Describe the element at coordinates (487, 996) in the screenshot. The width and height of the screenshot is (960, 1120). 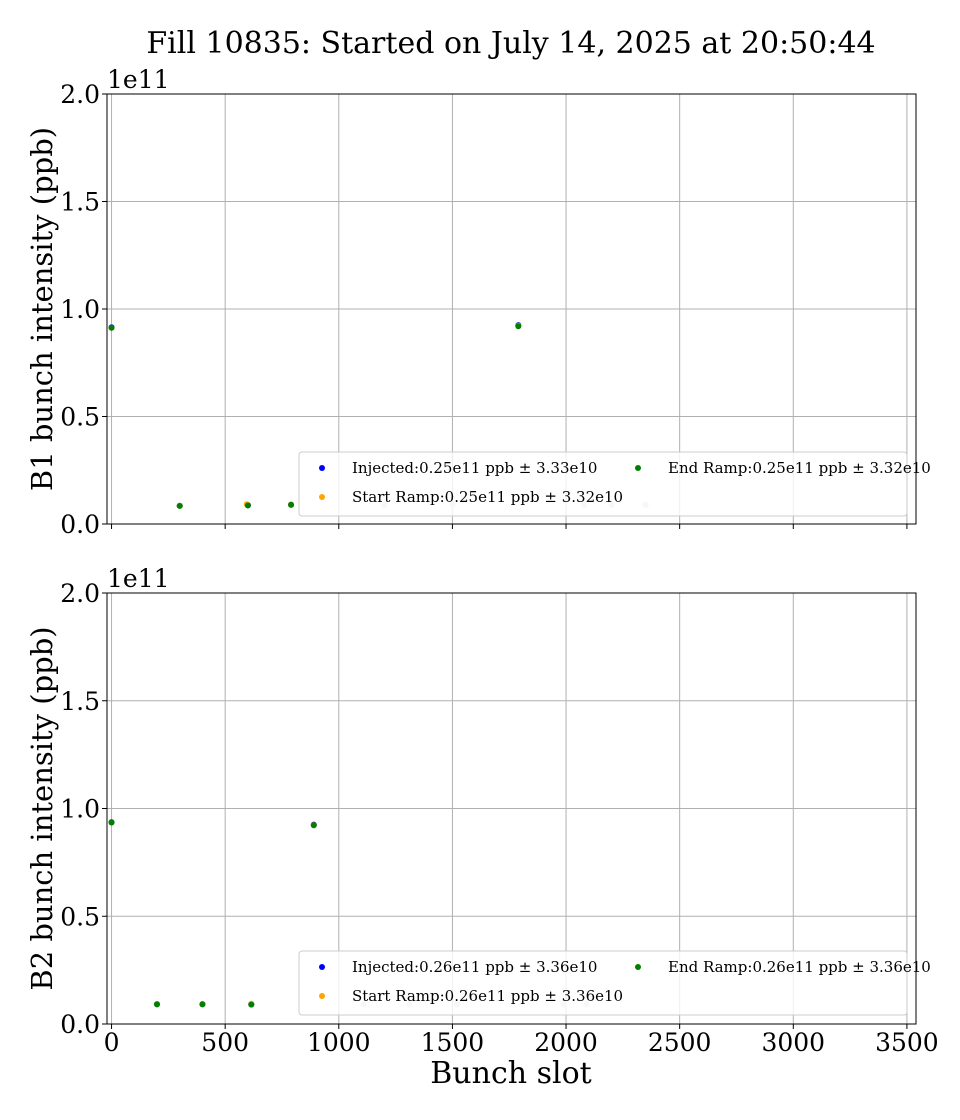
I see `legend-entry: Start Ramp:0.26e11 ppb ± 3.36e10` at that location.